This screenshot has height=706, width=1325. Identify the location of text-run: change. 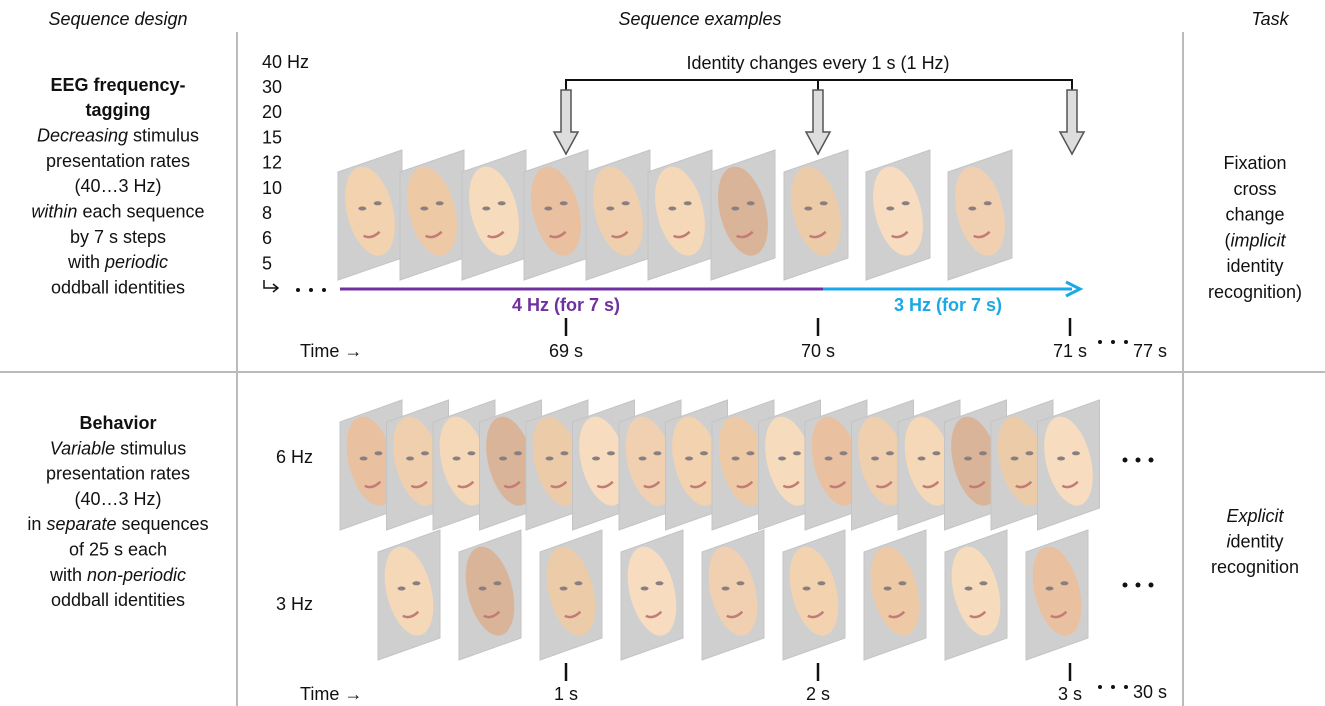
(1254, 214).